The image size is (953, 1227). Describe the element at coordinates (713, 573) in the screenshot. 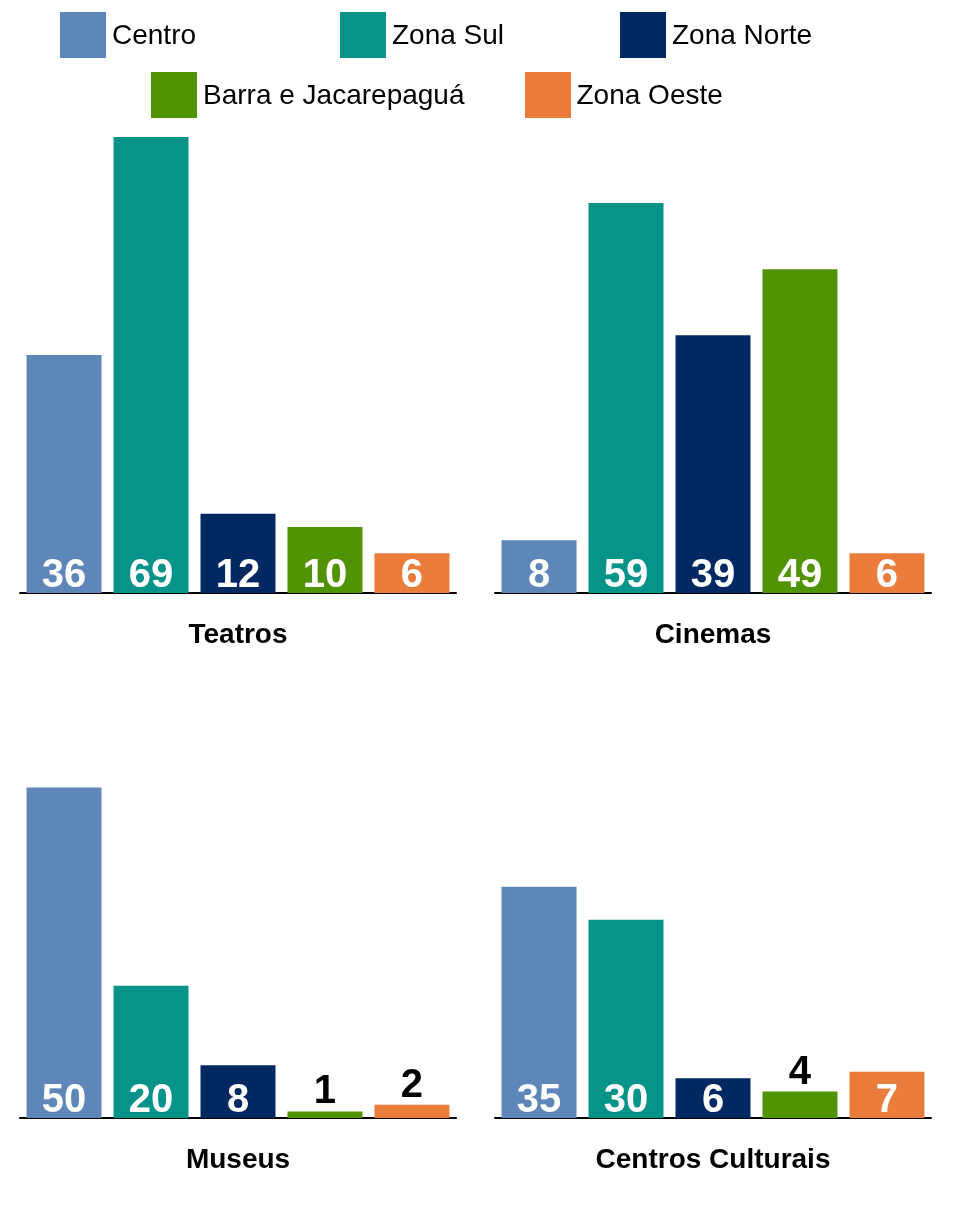

I see `data-label: 39` at that location.